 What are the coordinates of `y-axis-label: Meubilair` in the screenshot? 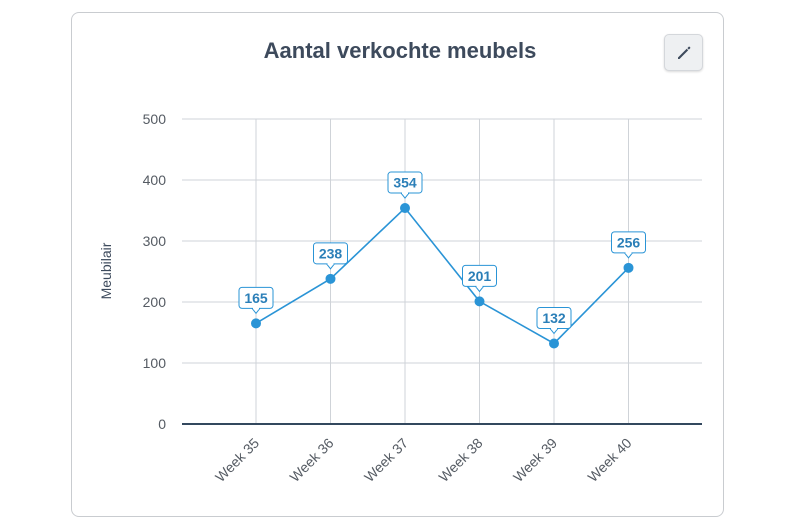 It's located at (106, 270).